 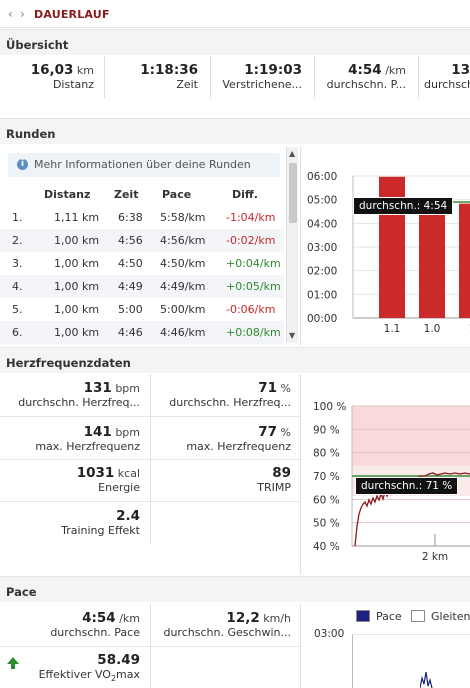 What do you see at coordinates (17, 240) in the screenshot?
I see `lap-number: 2.` at bounding box center [17, 240].